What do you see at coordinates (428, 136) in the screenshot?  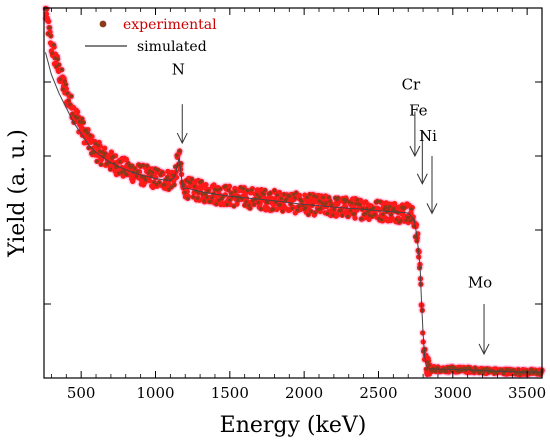 I see `annotation-label: Ni` at bounding box center [428, 136].